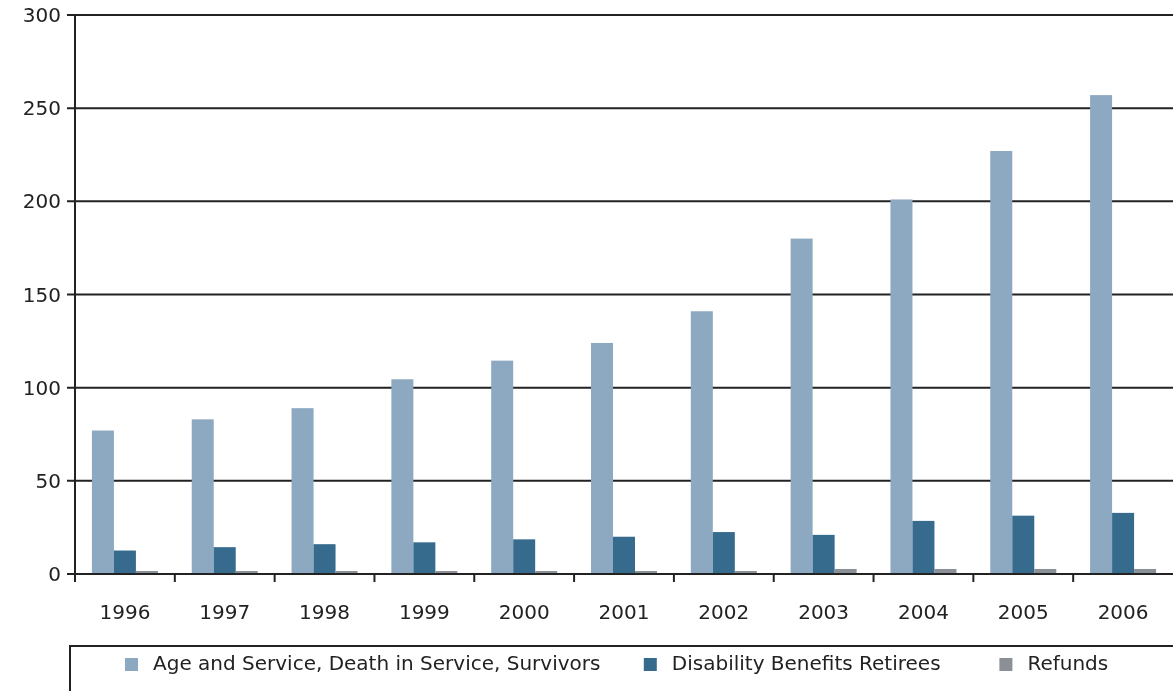  What do you see at coordinates (524, 612) in the screenshot?
I see `x-tick-label: 2000` at bounding box center [524, 612].